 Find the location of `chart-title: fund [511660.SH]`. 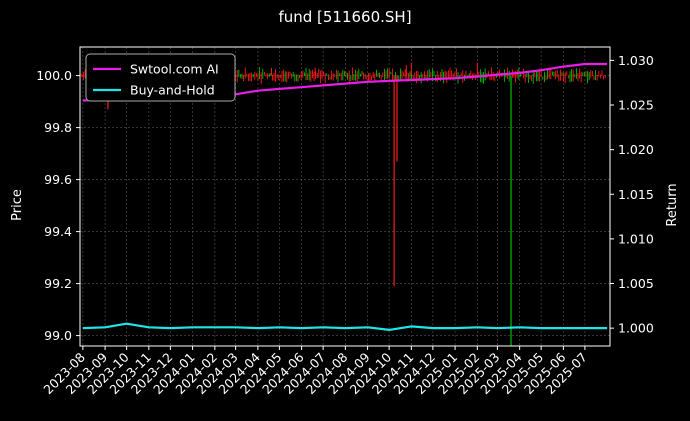

chart-title: fund [511660.SH] is located at coordinates (344, 17).